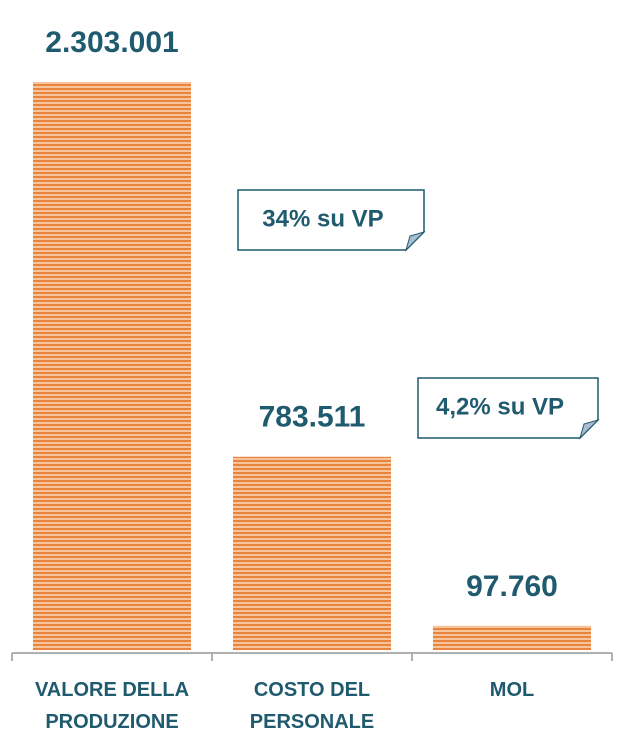 This screenshot has height=748, width=624. What do you see at coordinates (312, 417) in the screenshot?
I see `value-label: 783.511` at bounding box center [312, 417].